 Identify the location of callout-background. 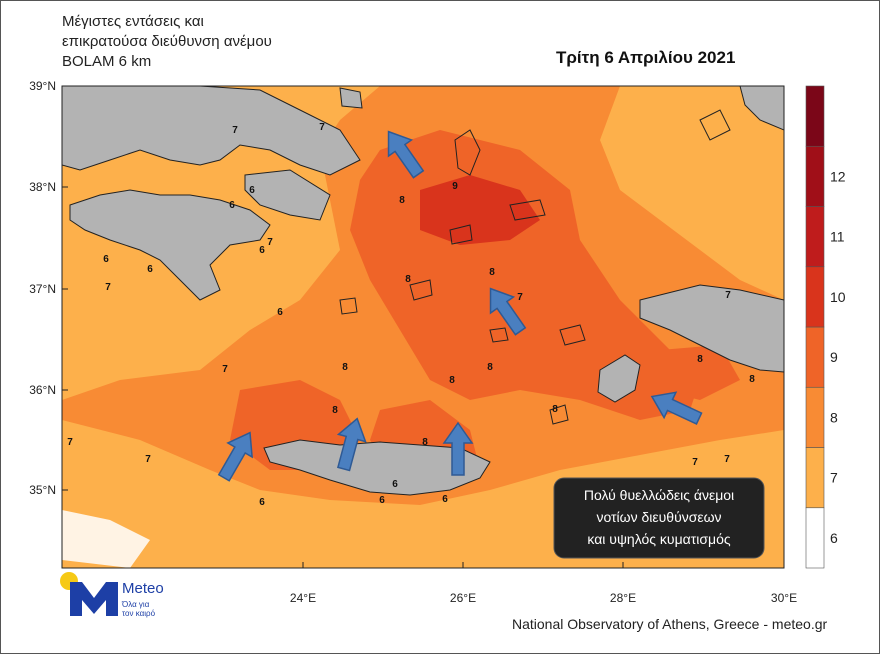
(659, 518).